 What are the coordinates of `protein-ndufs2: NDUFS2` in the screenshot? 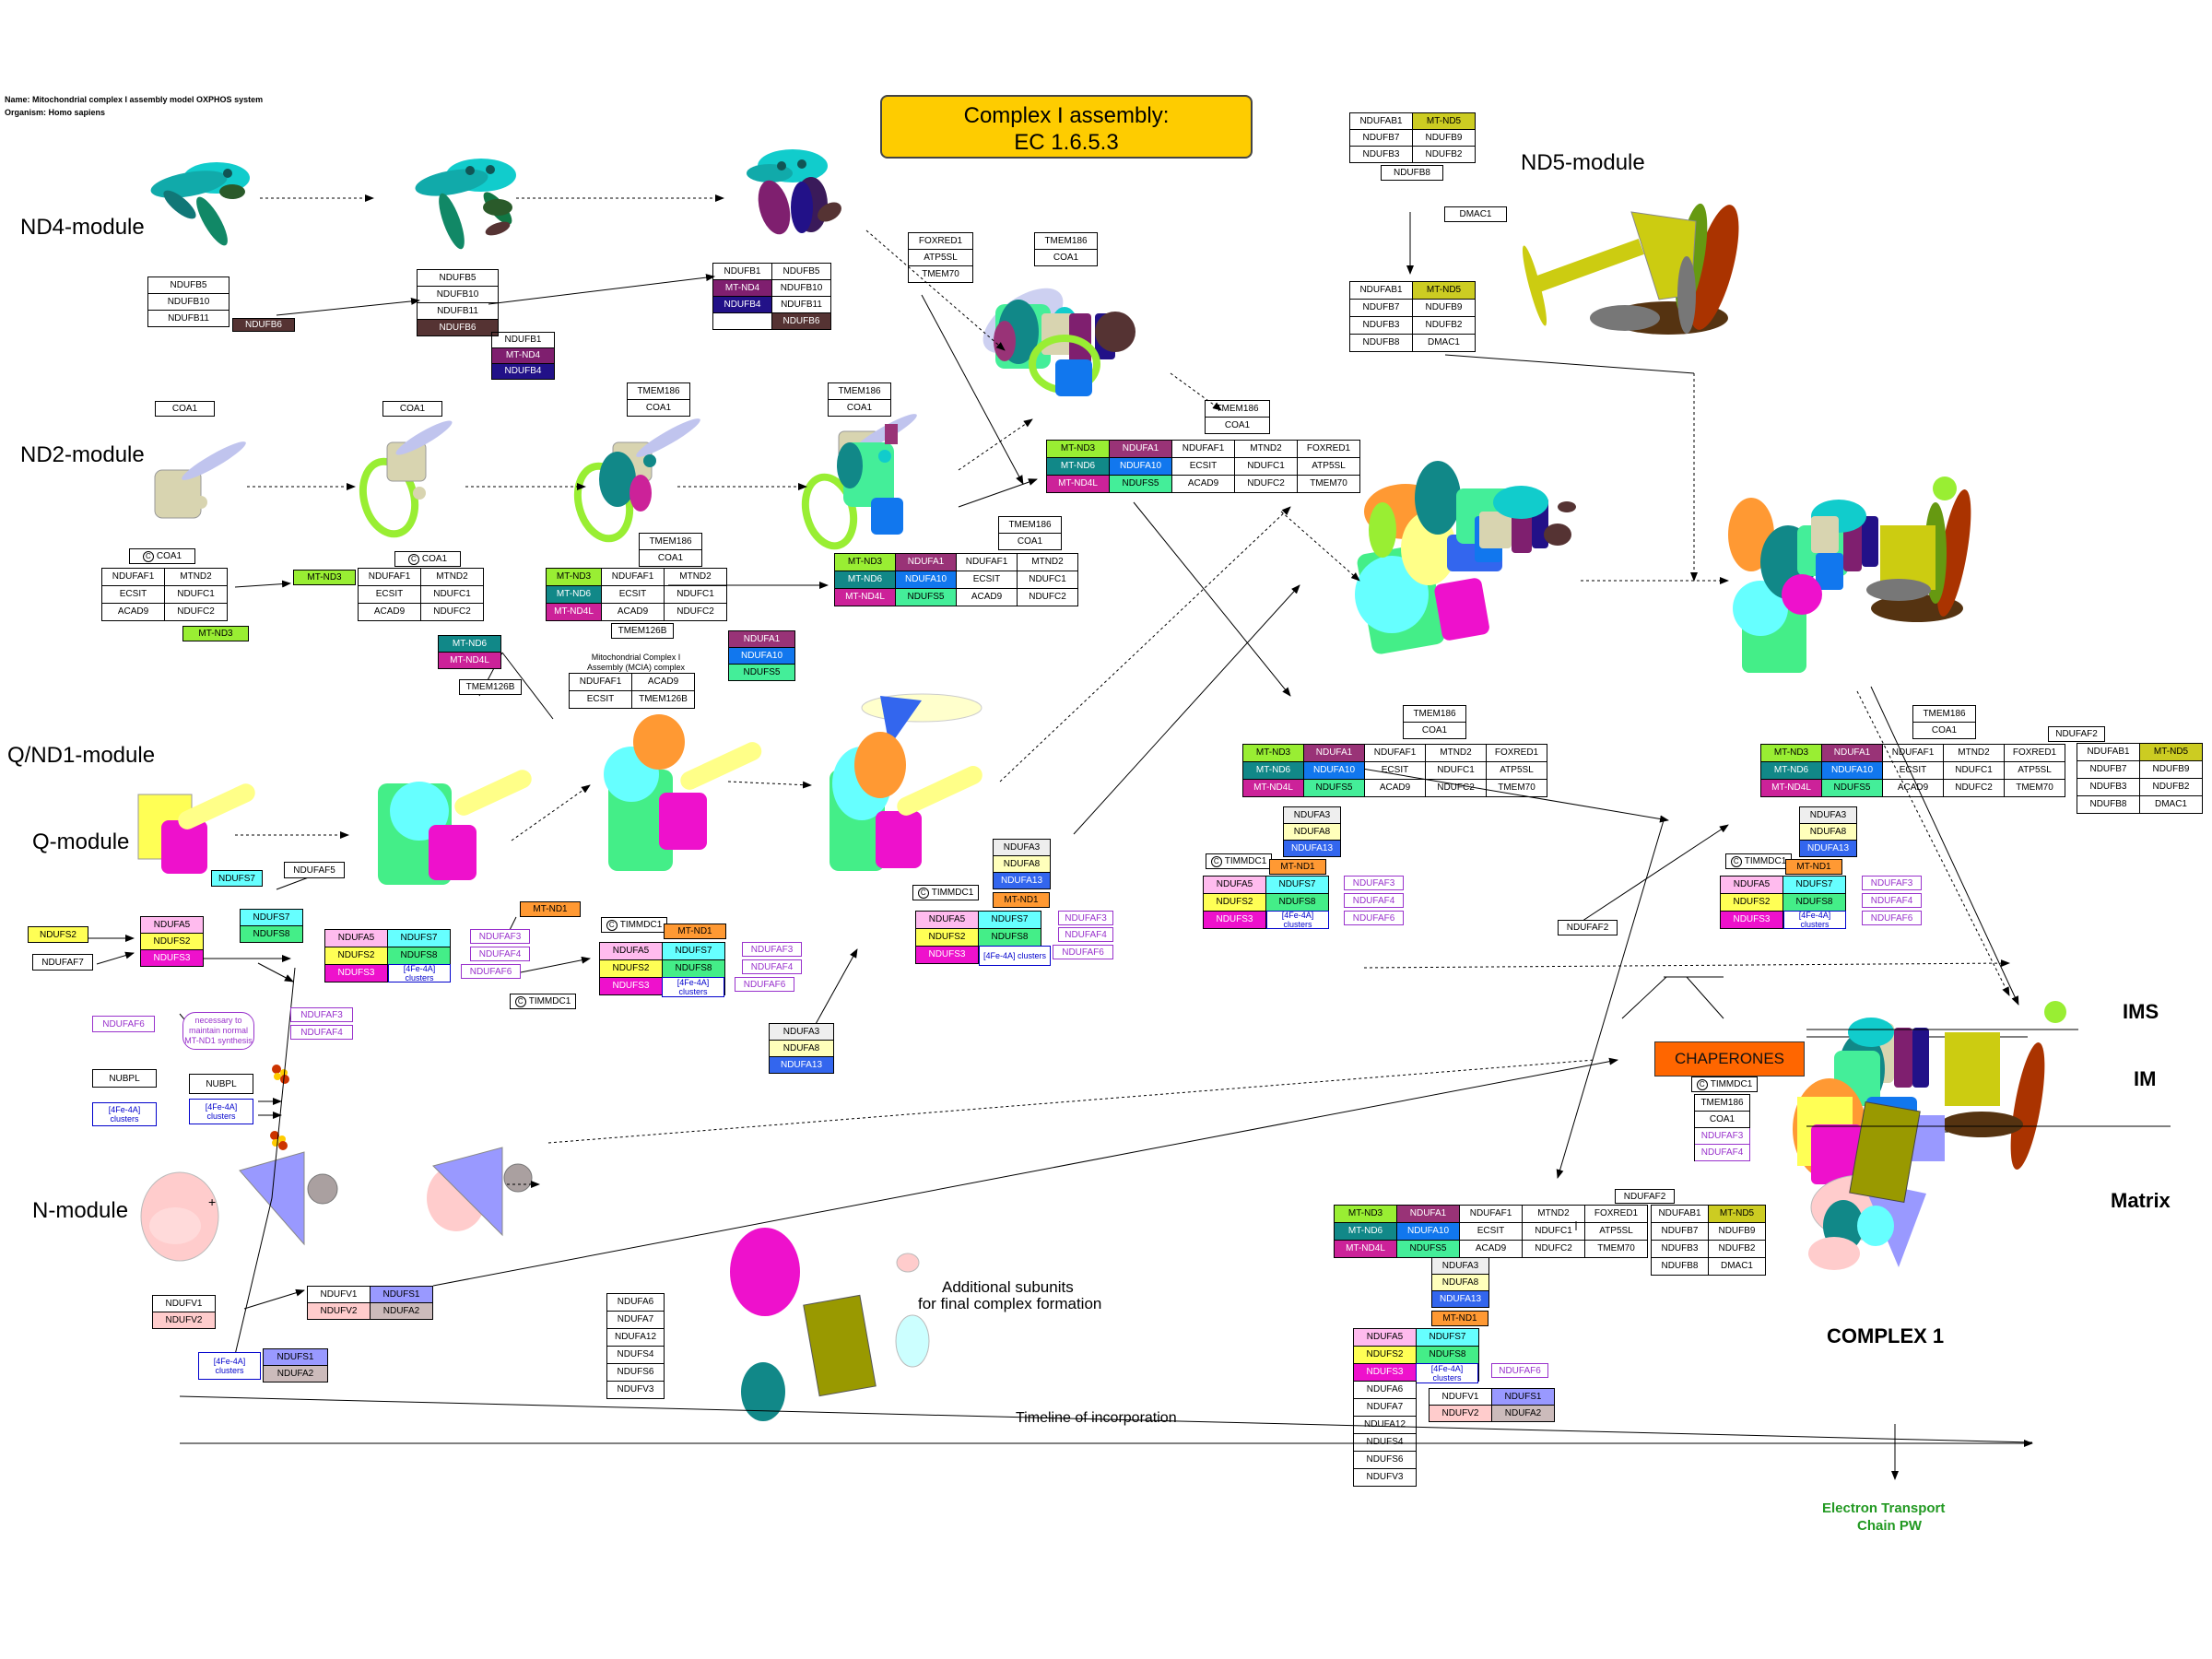 It's located at (1385, 1355).